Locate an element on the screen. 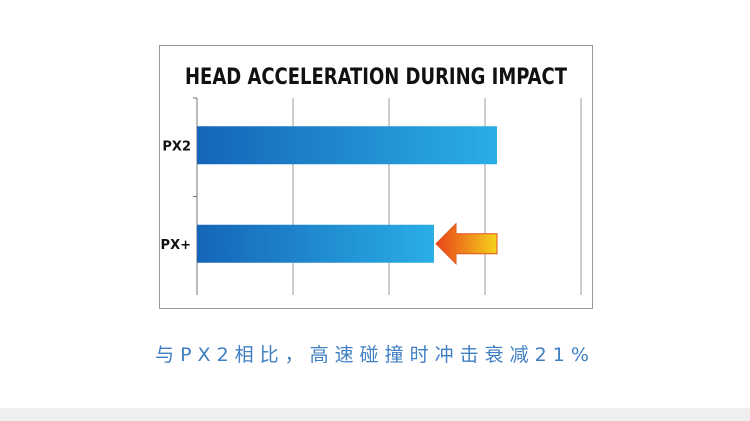 The image size is (750, 421). category-labels: PX2 PX+ is located at coordinates (176, 196).